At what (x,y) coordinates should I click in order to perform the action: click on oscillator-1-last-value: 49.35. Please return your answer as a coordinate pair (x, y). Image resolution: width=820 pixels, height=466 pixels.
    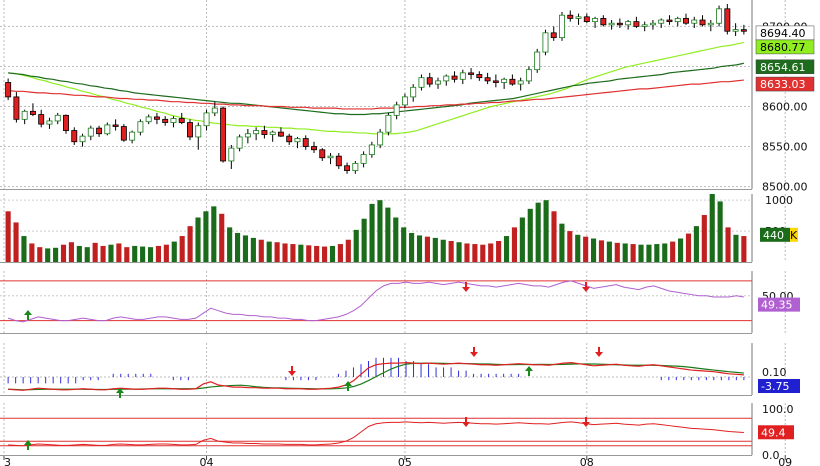
    Looking at the image, I should click on (777, 305).